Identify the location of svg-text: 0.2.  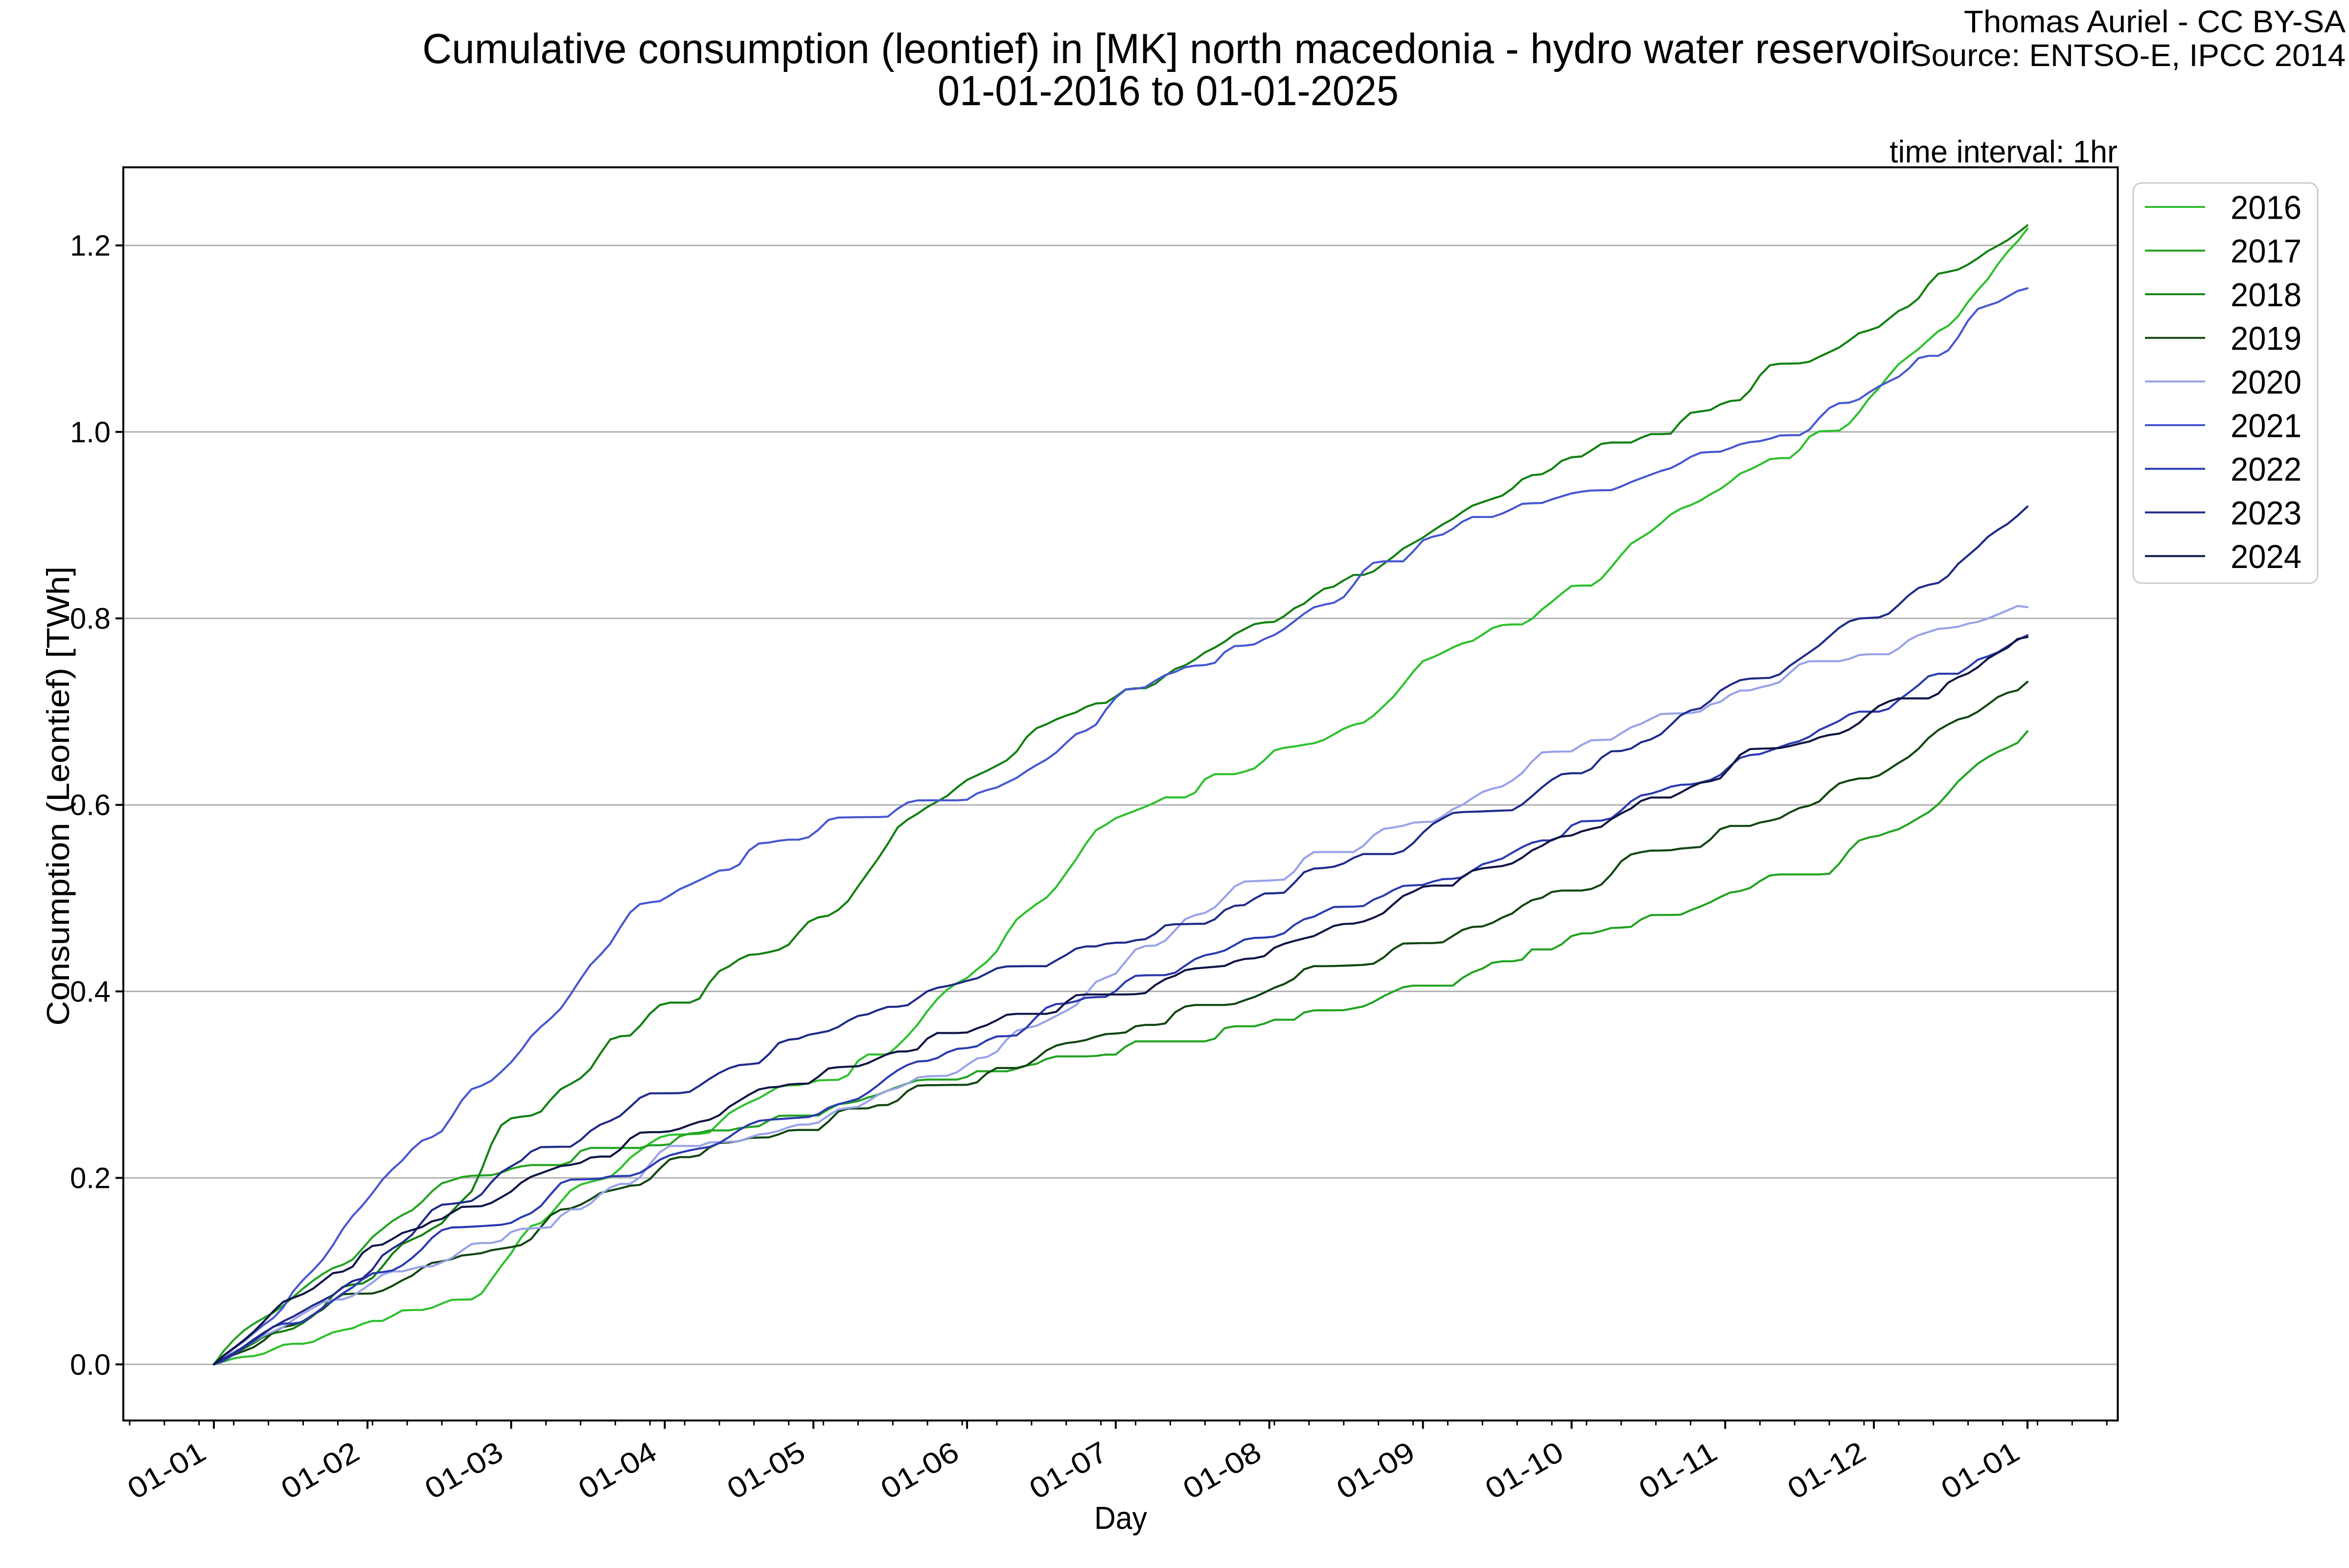
(90, 1178).